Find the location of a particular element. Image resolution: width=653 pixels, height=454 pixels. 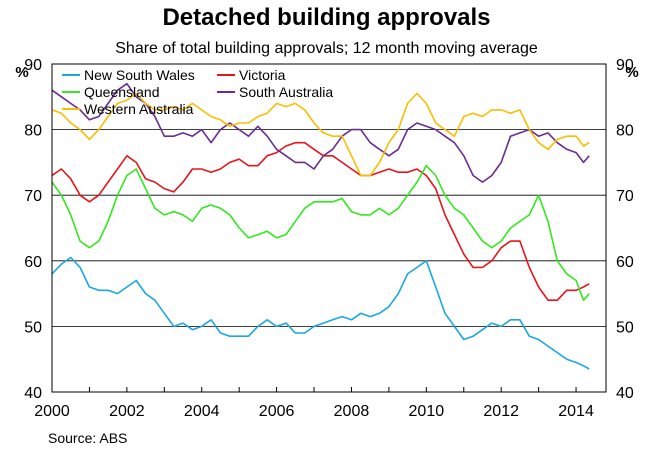

chart-title: Detached building approvals is located at coordinates (326, 17).